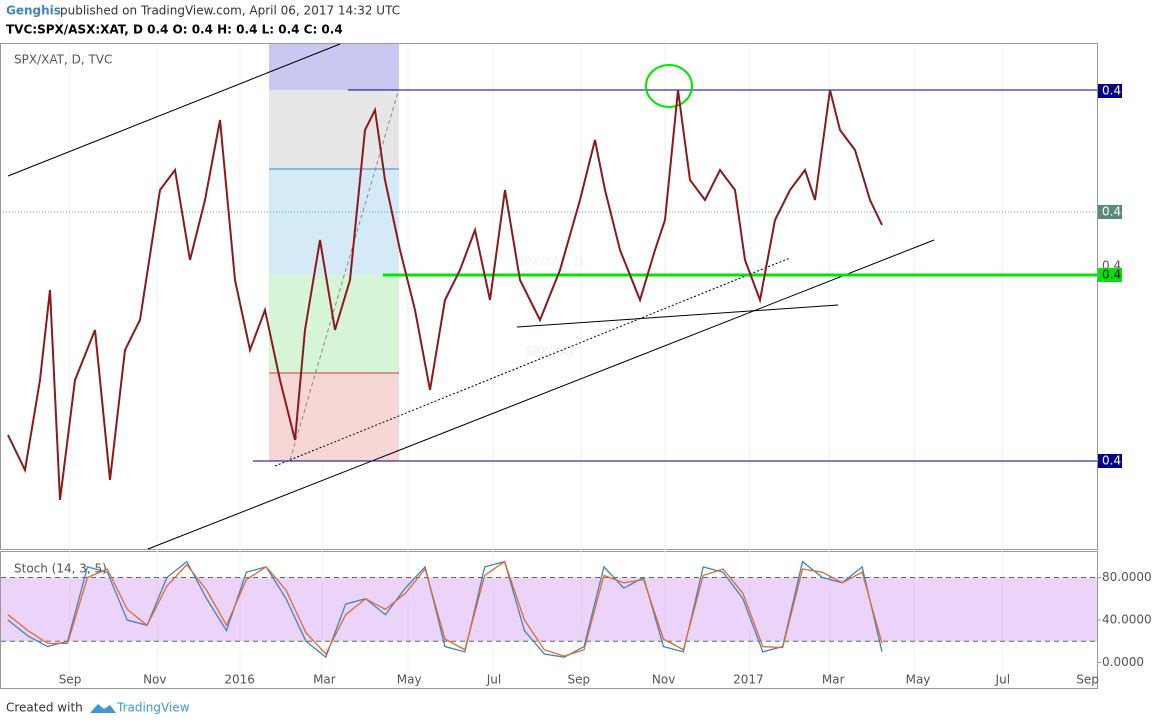 This screenshot has width=1154, height=725. What do you see at coordinates (669, 86) in the screenshot?
I see `highlight-circle` at bounding box center [669, 86].